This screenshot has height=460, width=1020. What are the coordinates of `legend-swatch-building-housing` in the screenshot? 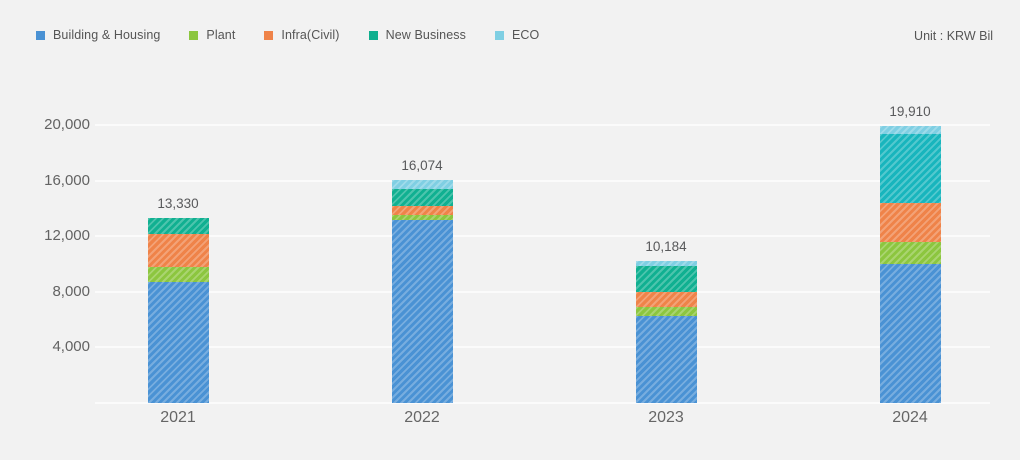 It's located at (40, 35).